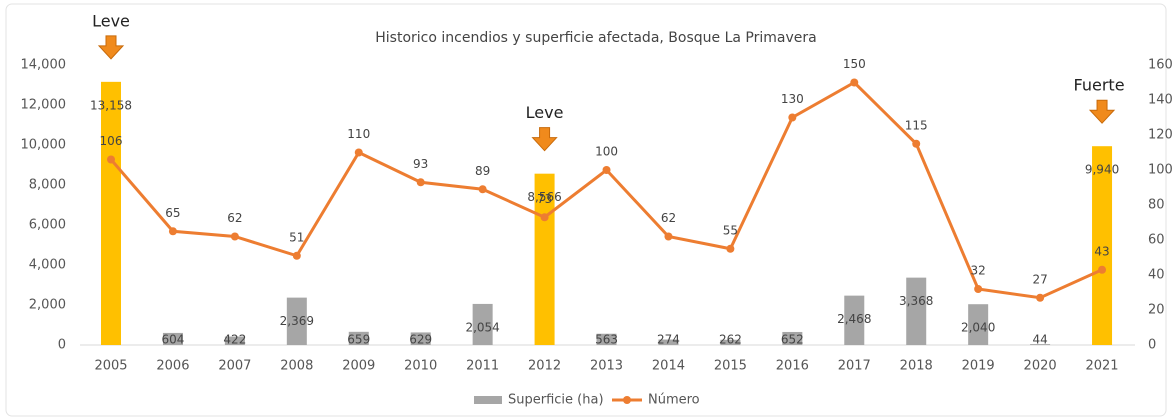  Describe the element at coordinates (916, 301) in the screenshot. I see `bar-label: 3,368` at that location.